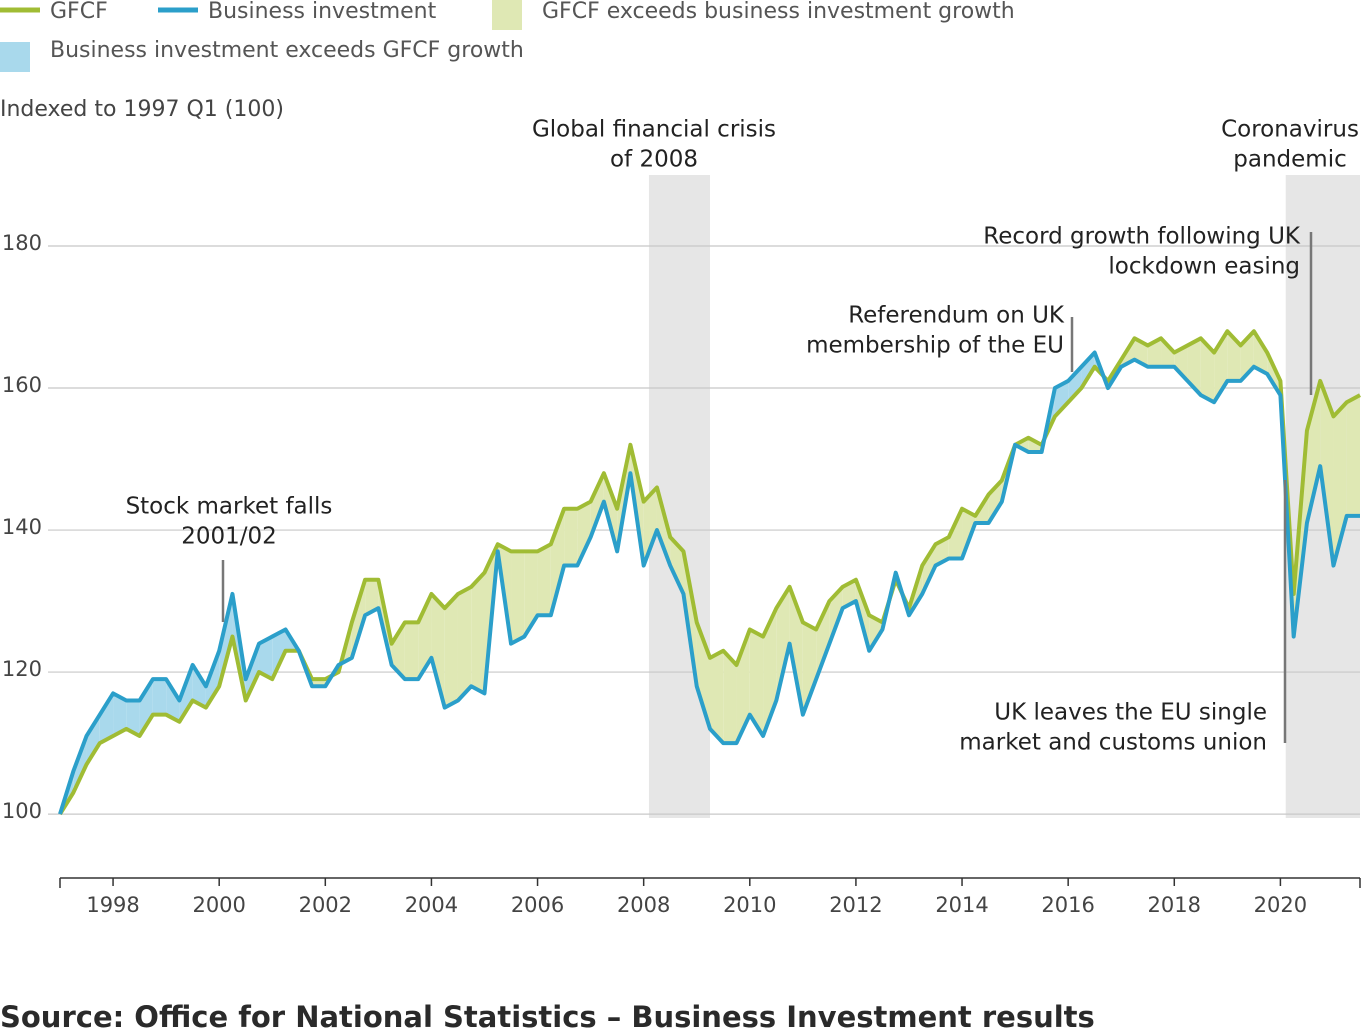 The width and height of the screenshot is (1363, 1033). What do you see at coordinates (778, 12) in the screenshot?
I see `legend-label: GFCF exceeds business investment growth` at bounding box center [778, 12].